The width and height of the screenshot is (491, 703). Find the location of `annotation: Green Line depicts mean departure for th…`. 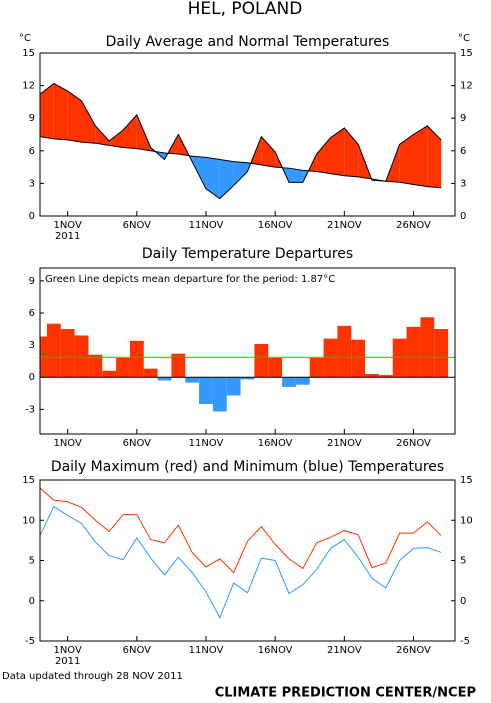

annotation: Green Line depicts mean departure for th… is located at coordinates (190, 279).